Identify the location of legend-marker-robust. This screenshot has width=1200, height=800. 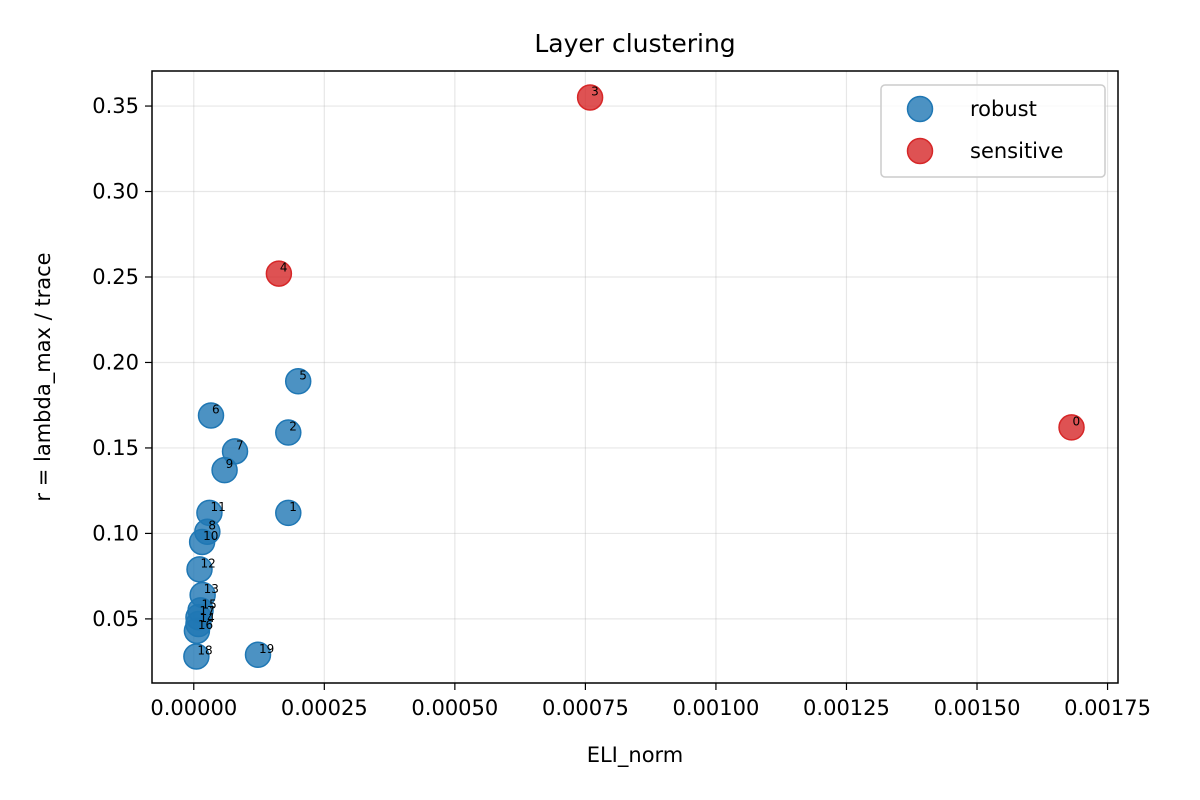
(920, 109).